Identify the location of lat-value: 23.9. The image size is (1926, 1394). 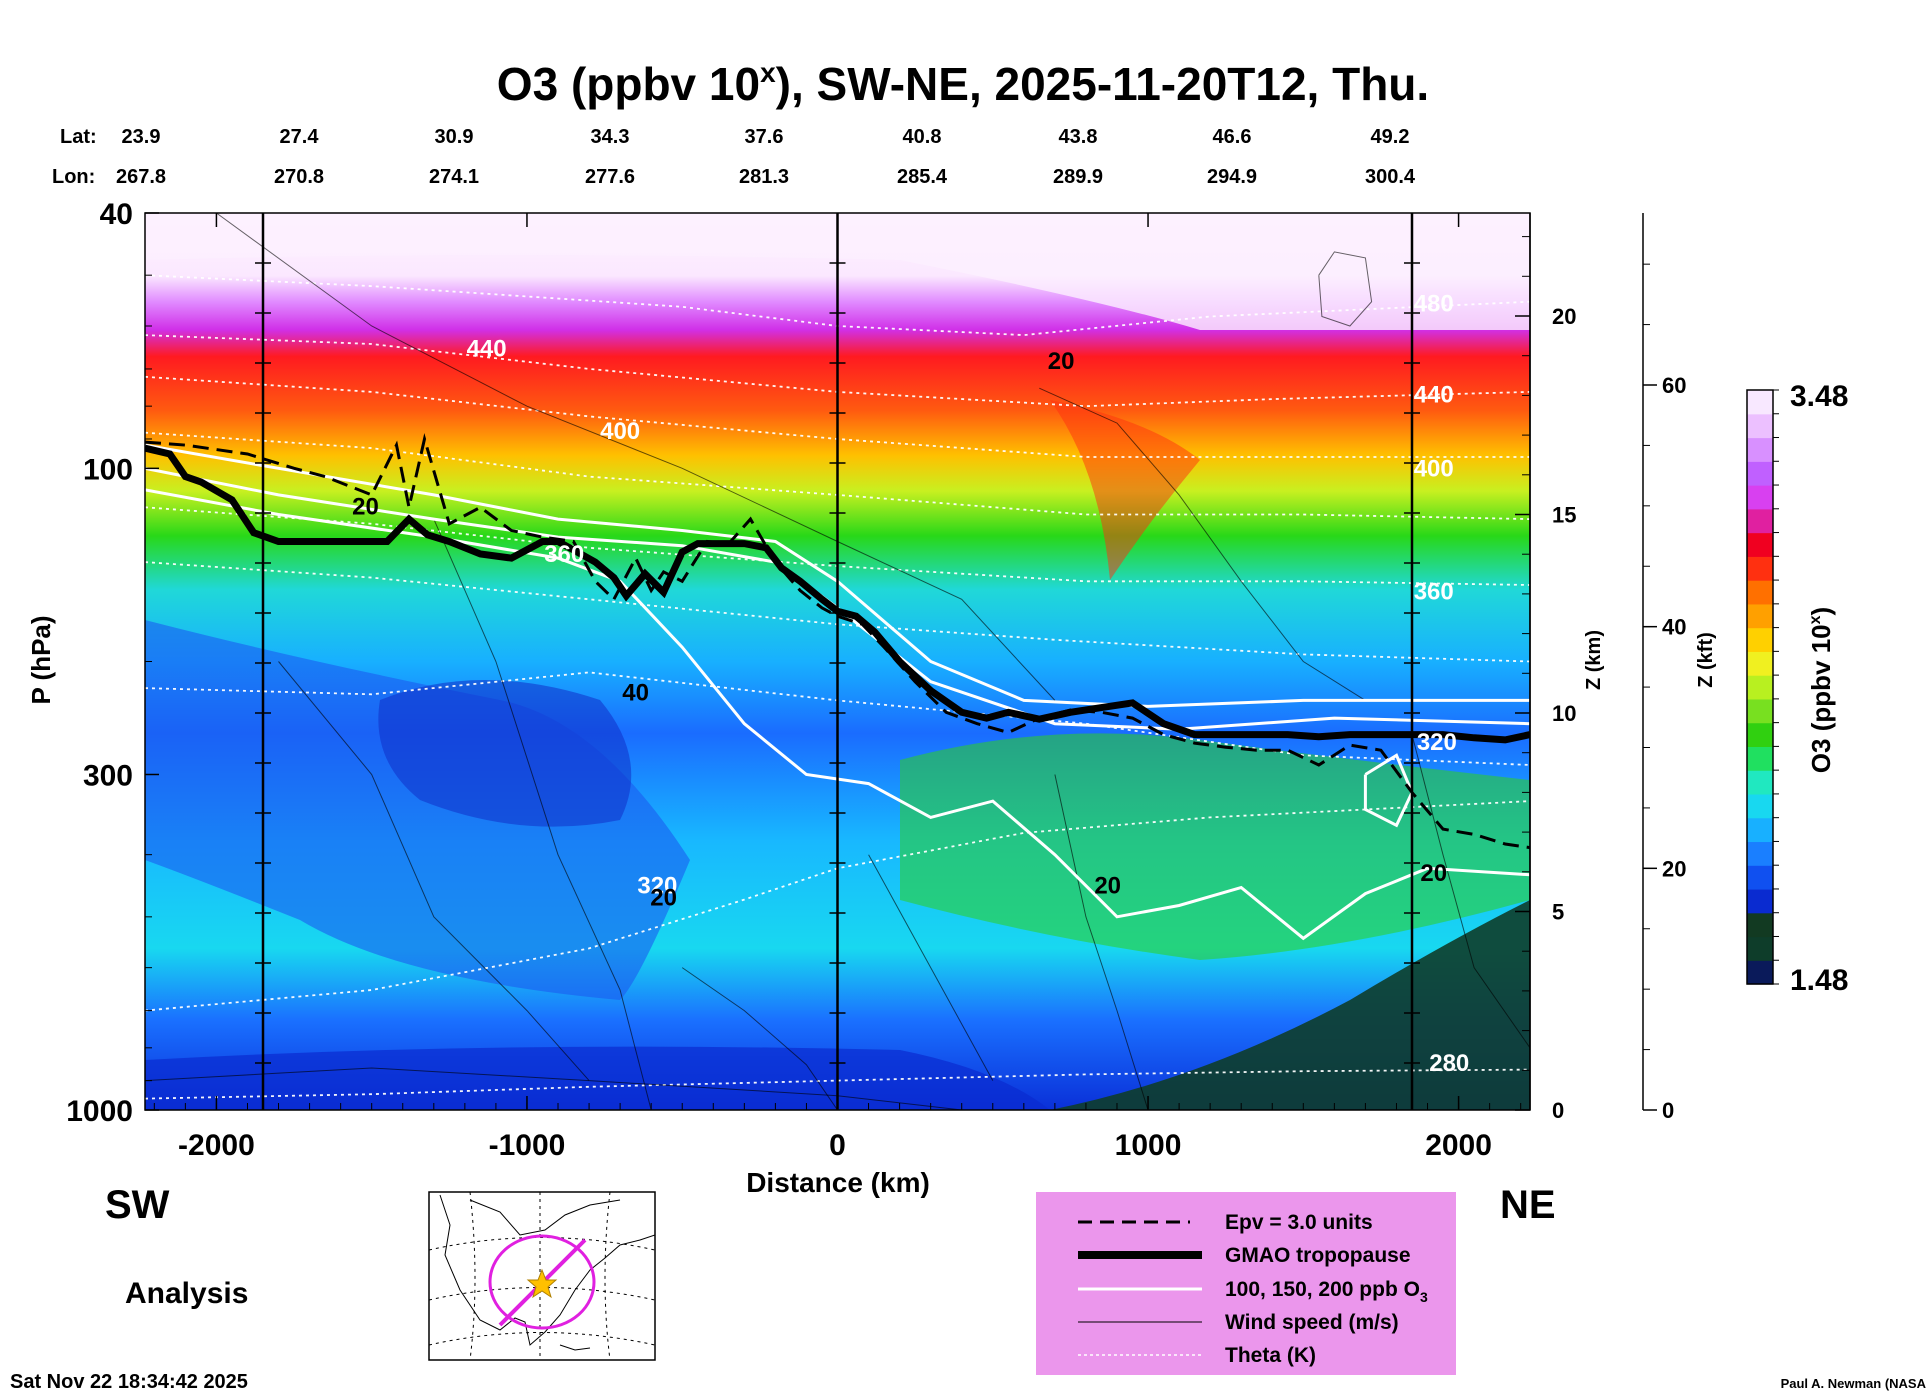
(141, 137).